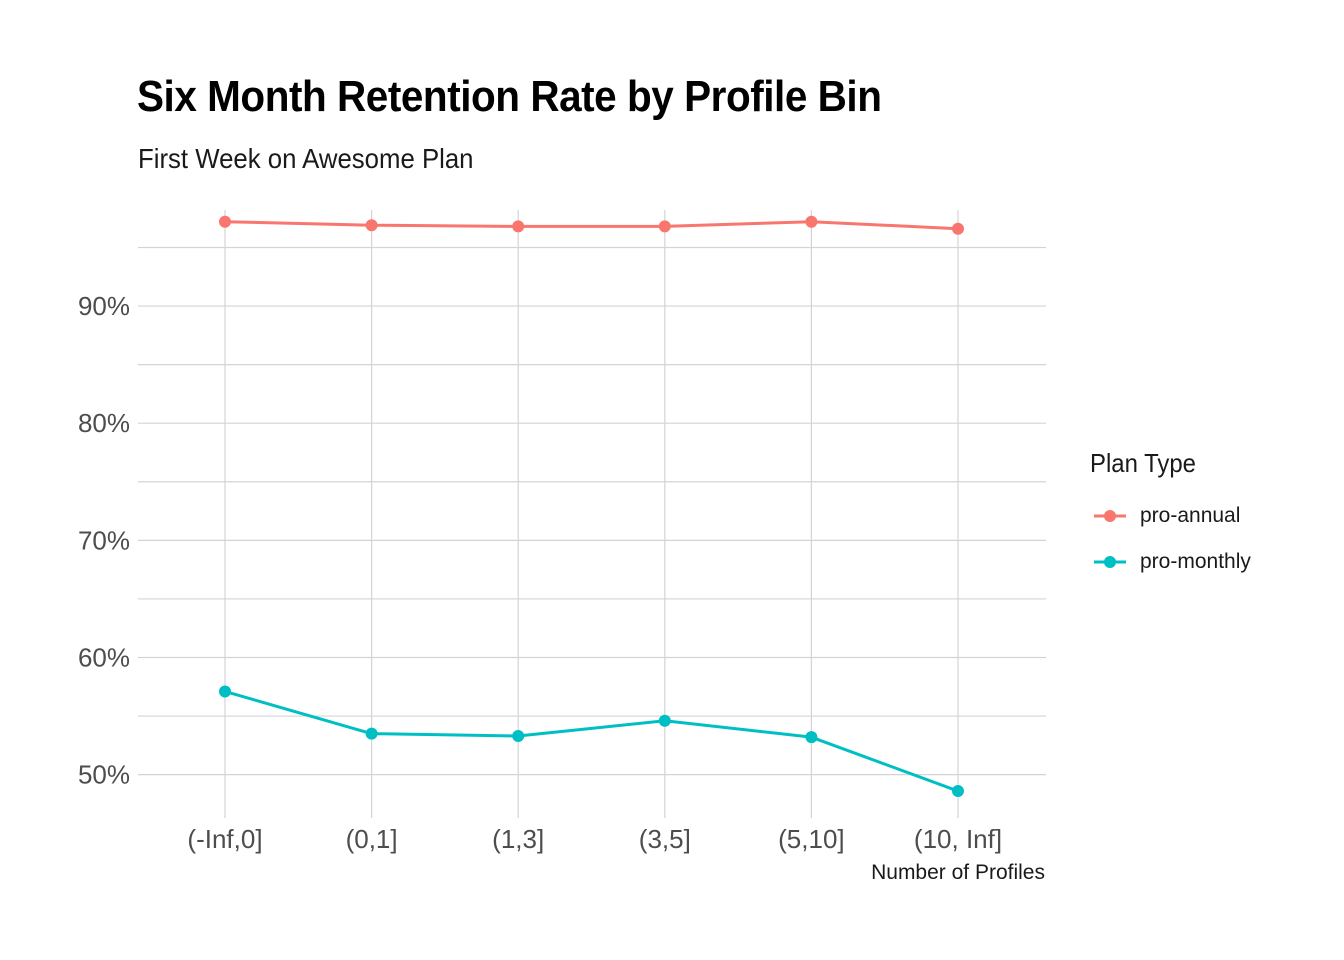 This screenshot has width=1344, height=960. I want to click on y-tick-label: 80%, so click(104, 423).